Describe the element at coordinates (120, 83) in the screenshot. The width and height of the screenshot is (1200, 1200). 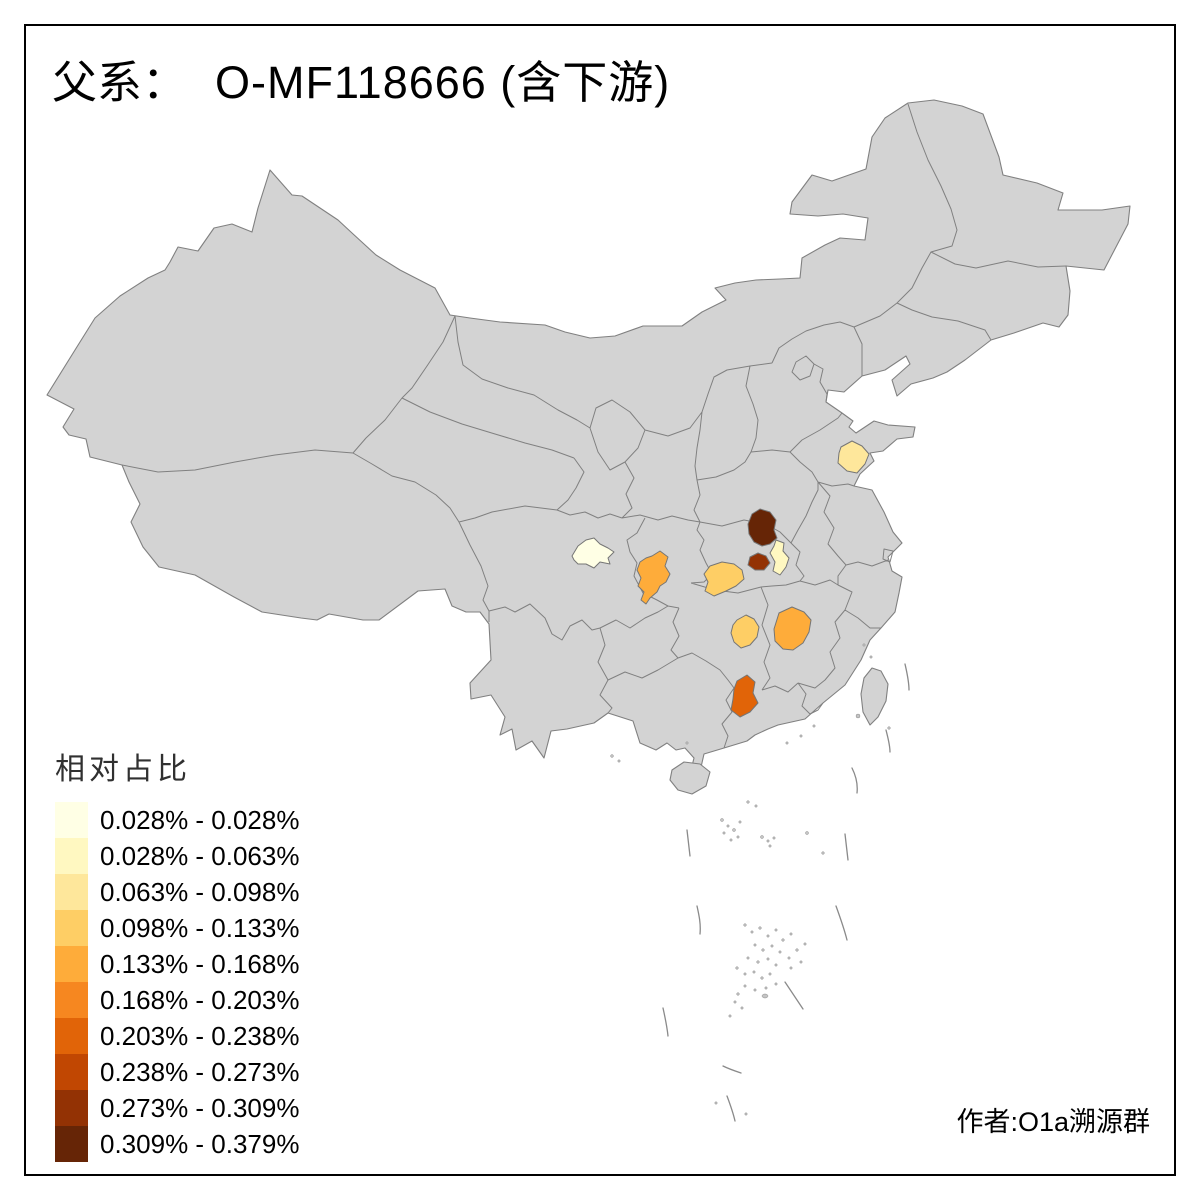
I see `map-title-prefix: 父系：` at that location.